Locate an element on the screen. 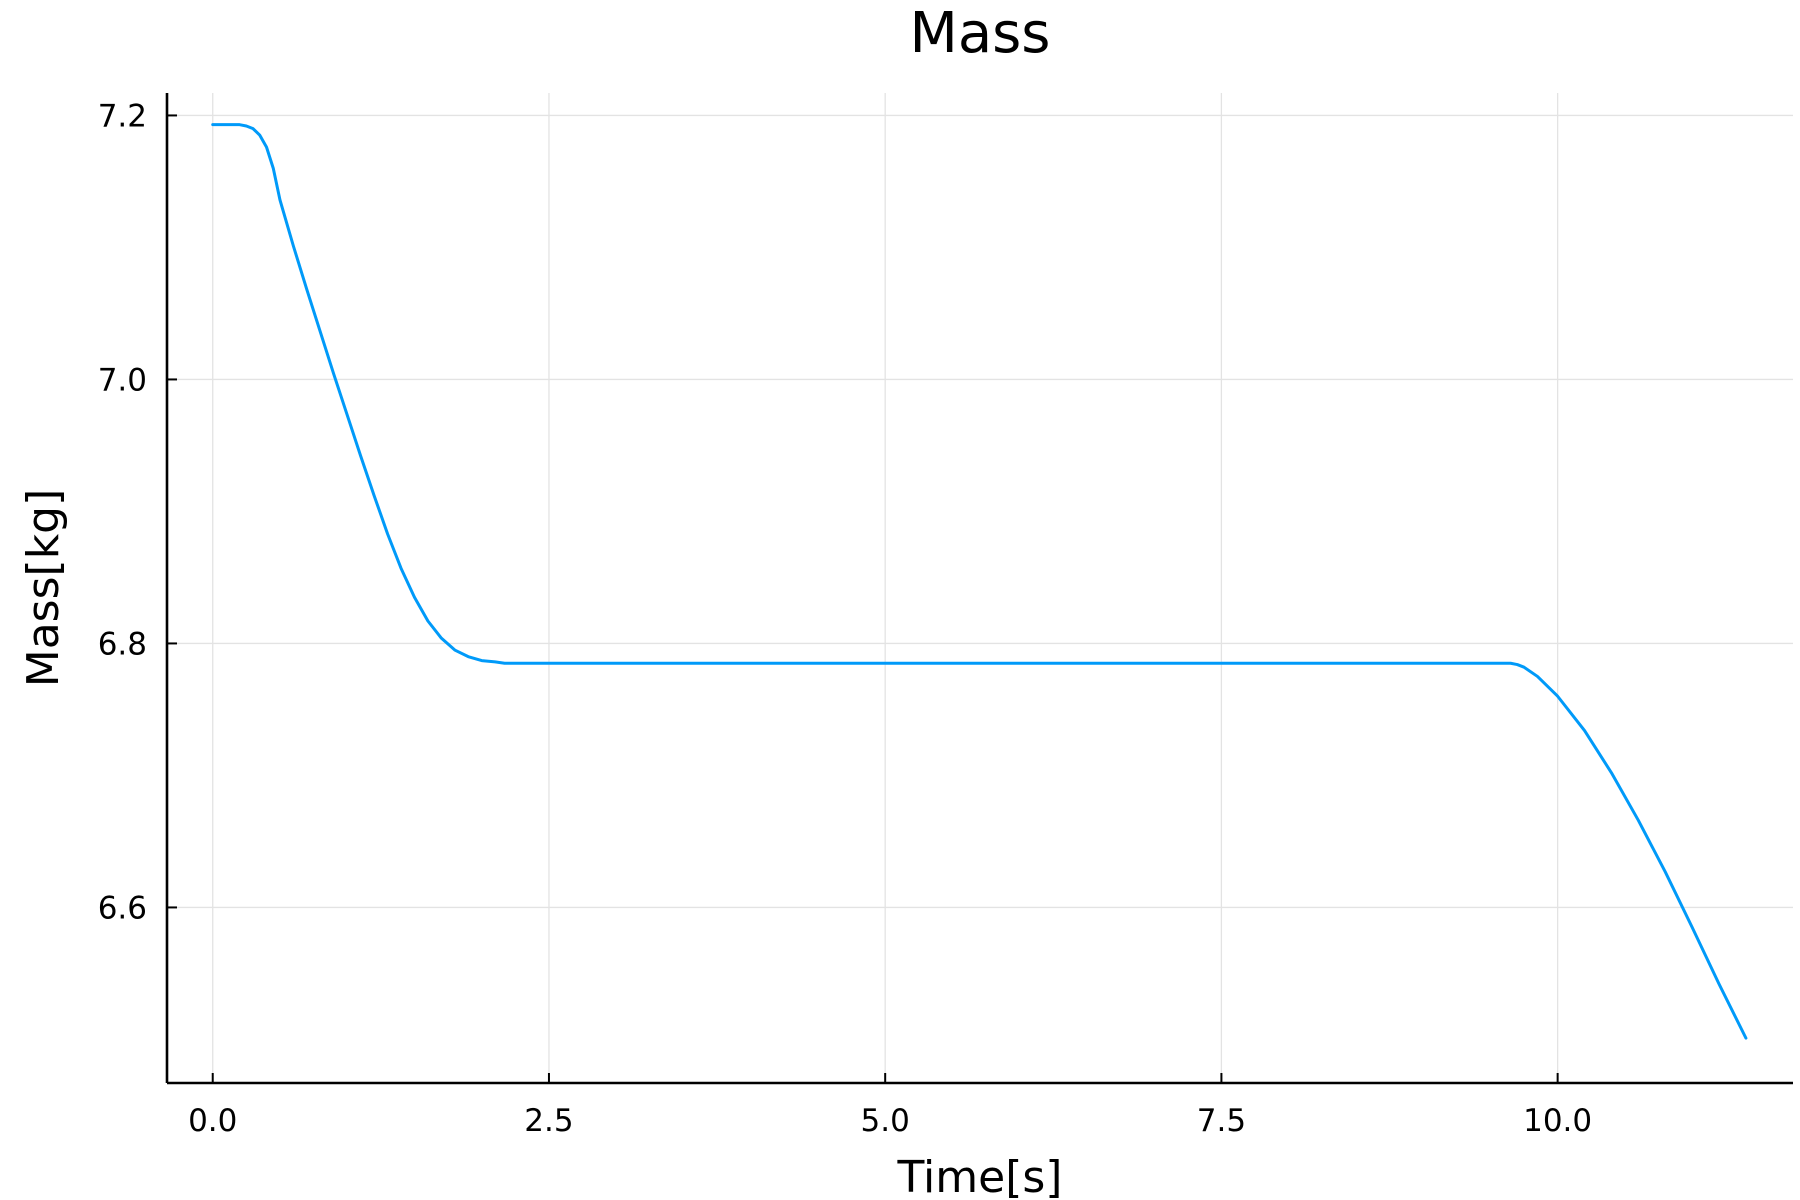 The width and height of the screenshot is (1800, 1200). x-axis-label: Time[s] is located at coordinates (980, 1176).